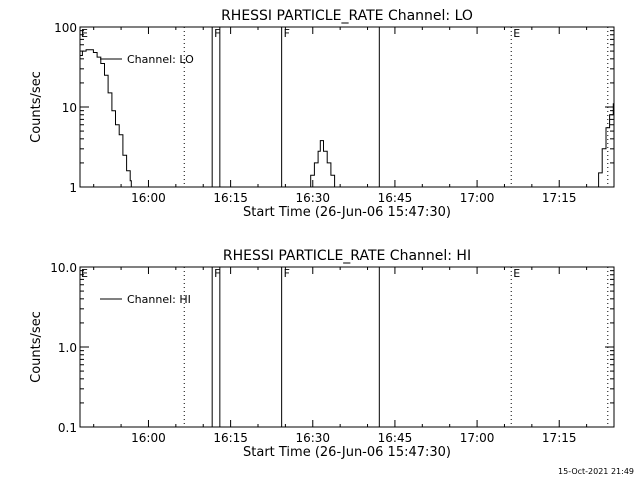  Describe the element at coordinates (65, 28) in the screenshot. I see `y-tick-label: 100` at that location.